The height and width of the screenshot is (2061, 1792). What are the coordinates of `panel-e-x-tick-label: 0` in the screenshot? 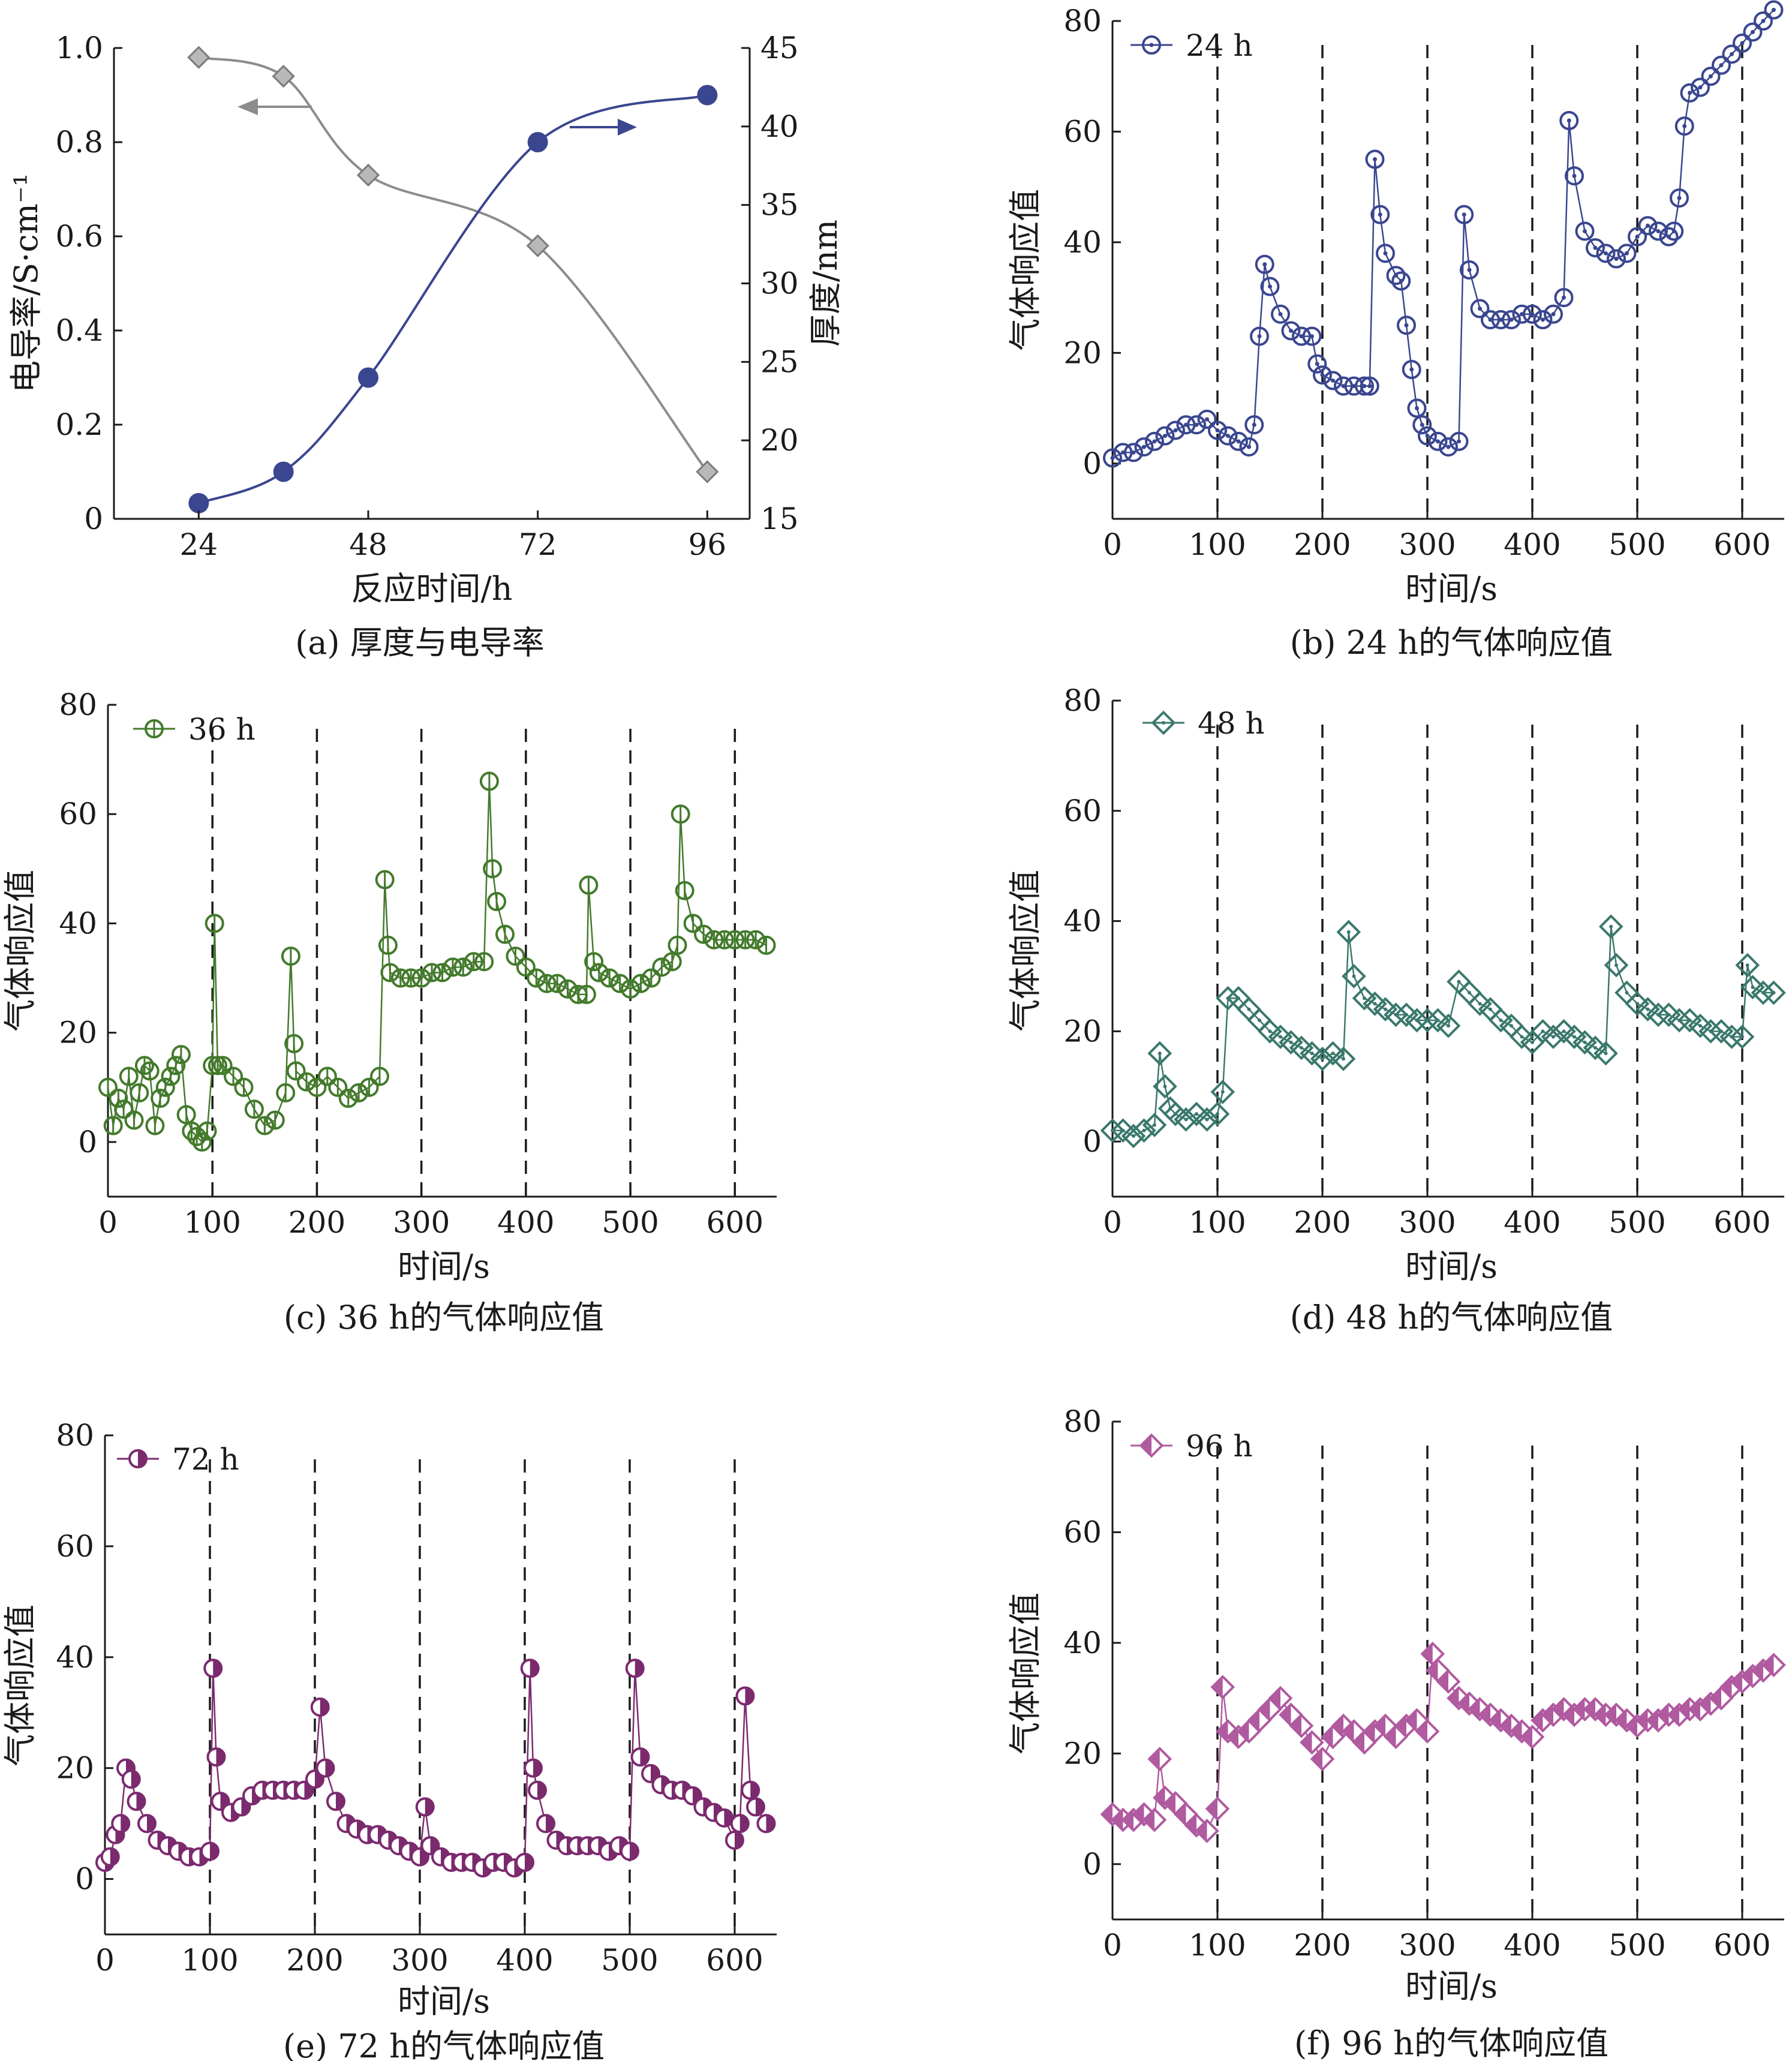 It's located at (105, 1960).